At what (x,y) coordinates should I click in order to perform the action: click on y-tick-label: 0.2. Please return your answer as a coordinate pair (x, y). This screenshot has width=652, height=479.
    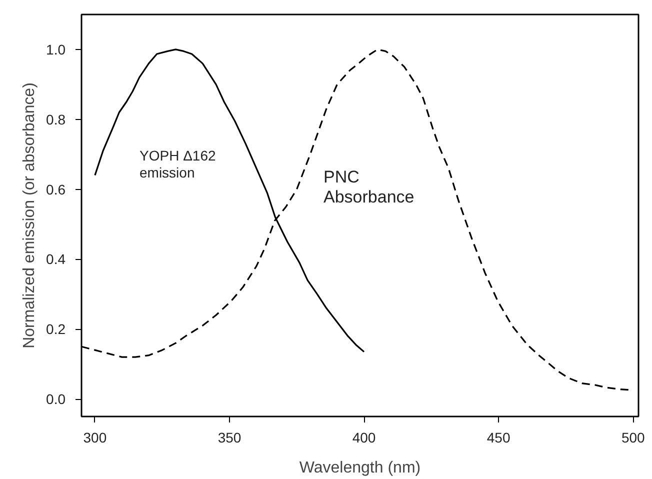
    Looking at the image, I should click on (56, 329).